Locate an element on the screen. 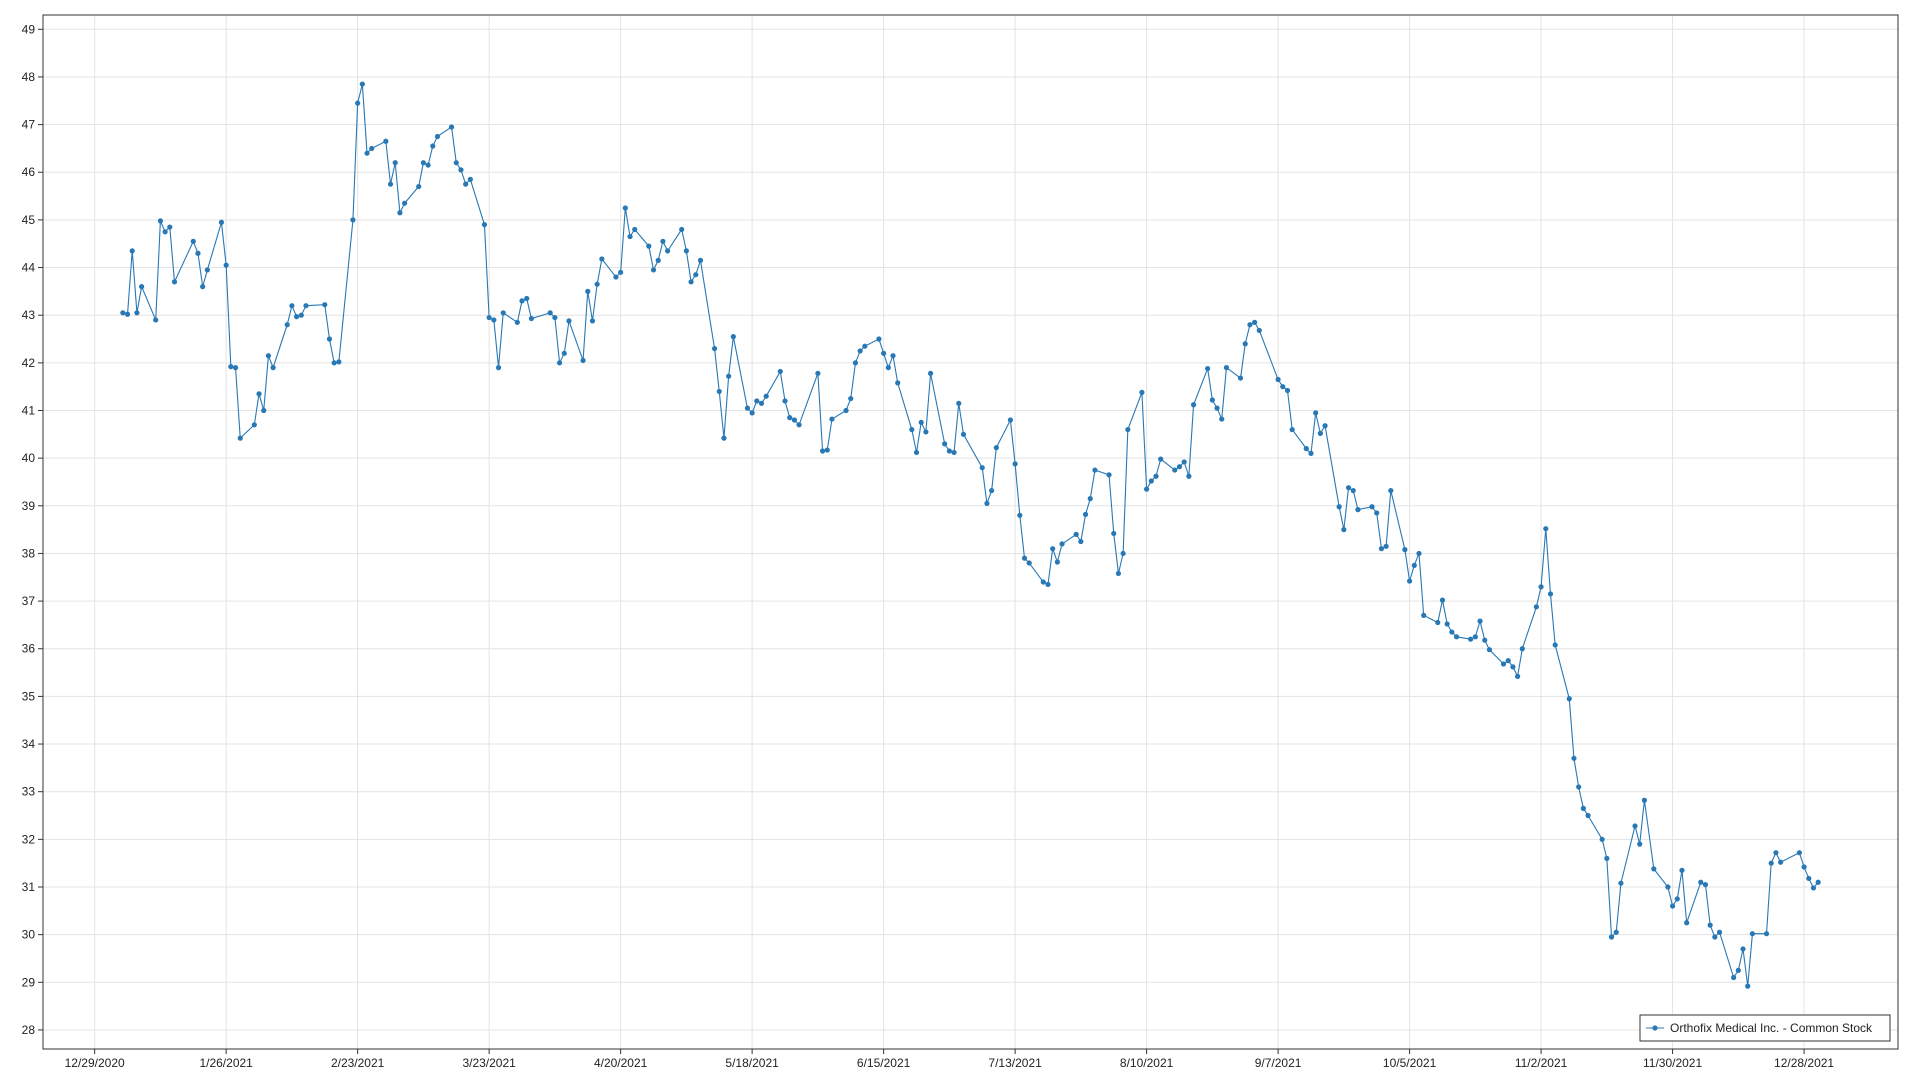  x-tick-label: 10/5/2021 is located at coordinates (1410, 1063).